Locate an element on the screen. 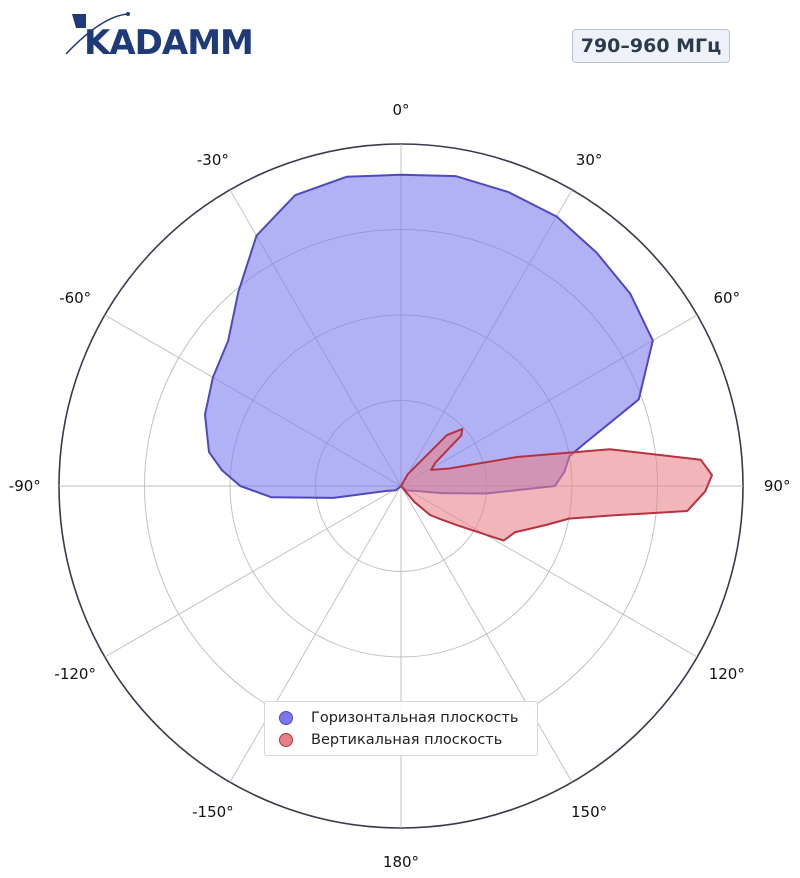 Image resolution: width=800 pixels, height=878 pixels. angle-tick-label-0: 0° is located at coordinates (400, 110).